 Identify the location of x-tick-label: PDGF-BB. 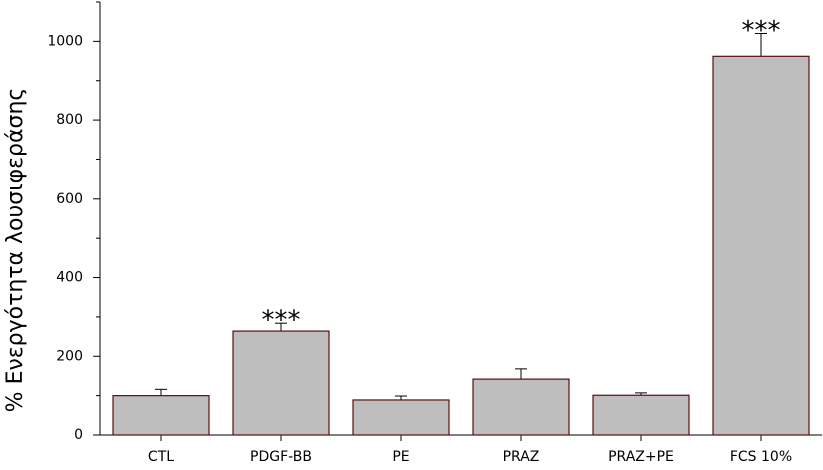
(281, 457).